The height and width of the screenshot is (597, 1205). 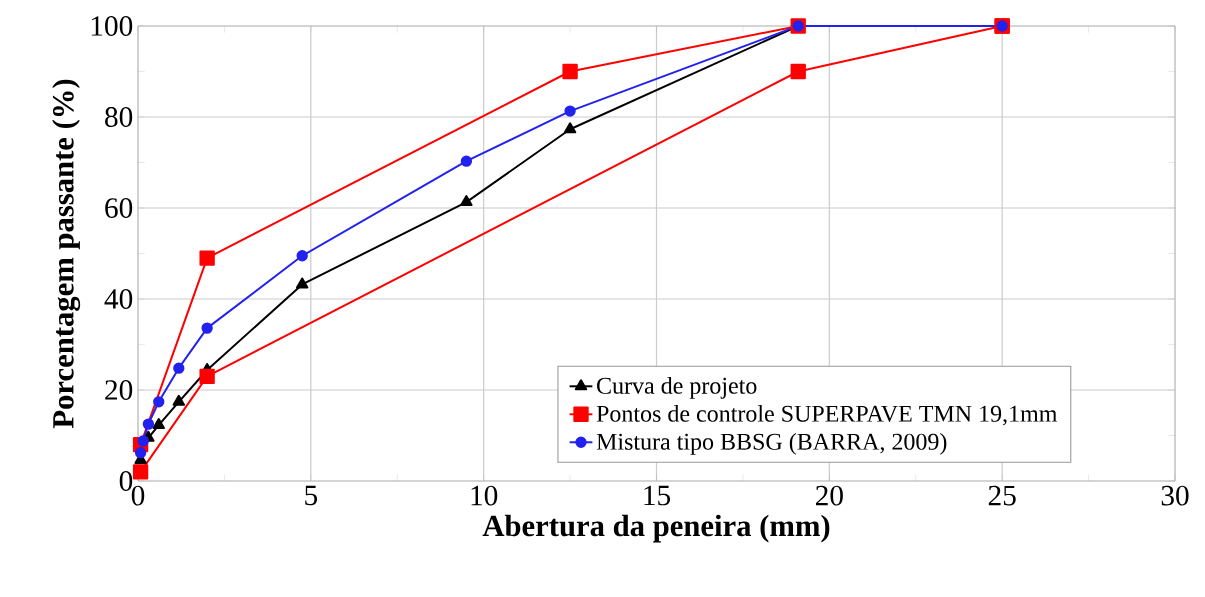 What do you see at coordinates (118, 299) in the screenshot?
I see `y-tick-label: 40` at bounding box center [118, 299].